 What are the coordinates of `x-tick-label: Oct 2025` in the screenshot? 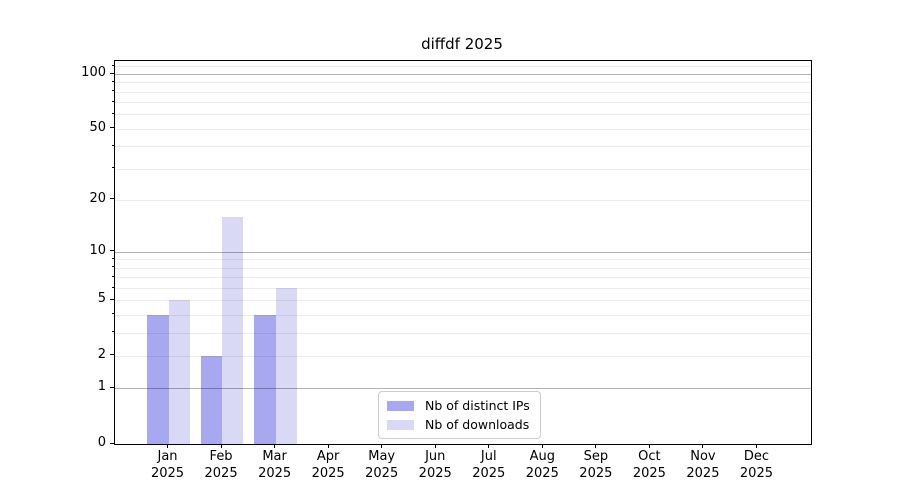 It's located at (649, 465).